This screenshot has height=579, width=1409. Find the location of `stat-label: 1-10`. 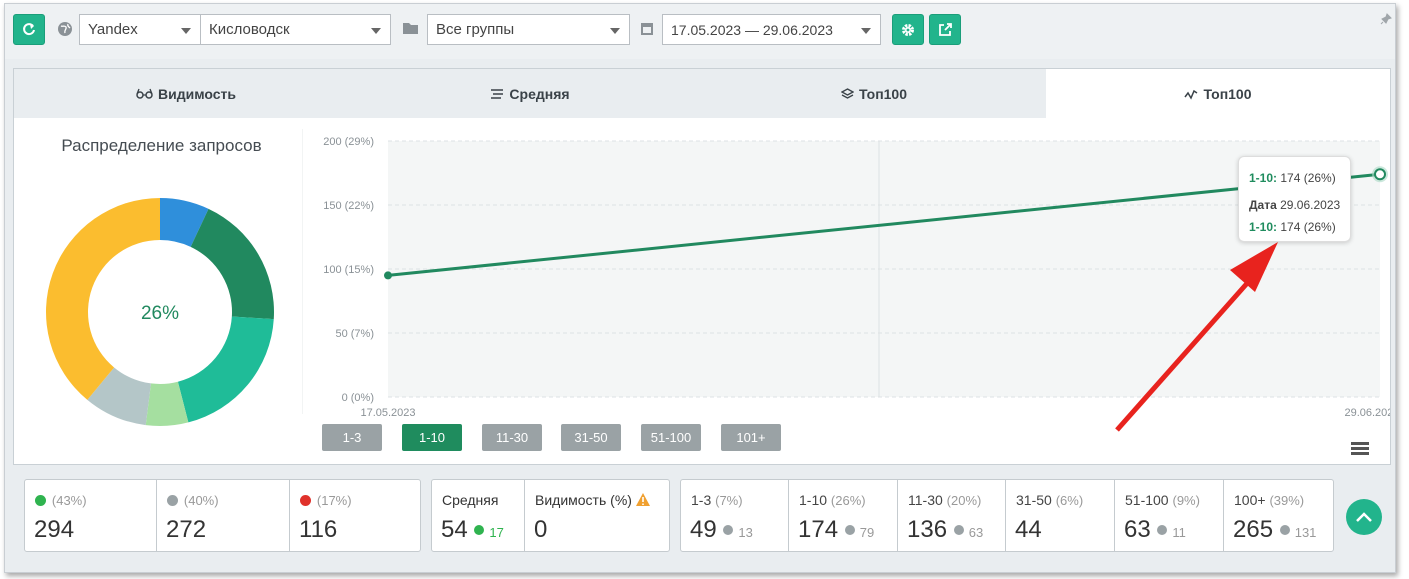

stat-label: 1-10 is located at coordinates (813, 500).